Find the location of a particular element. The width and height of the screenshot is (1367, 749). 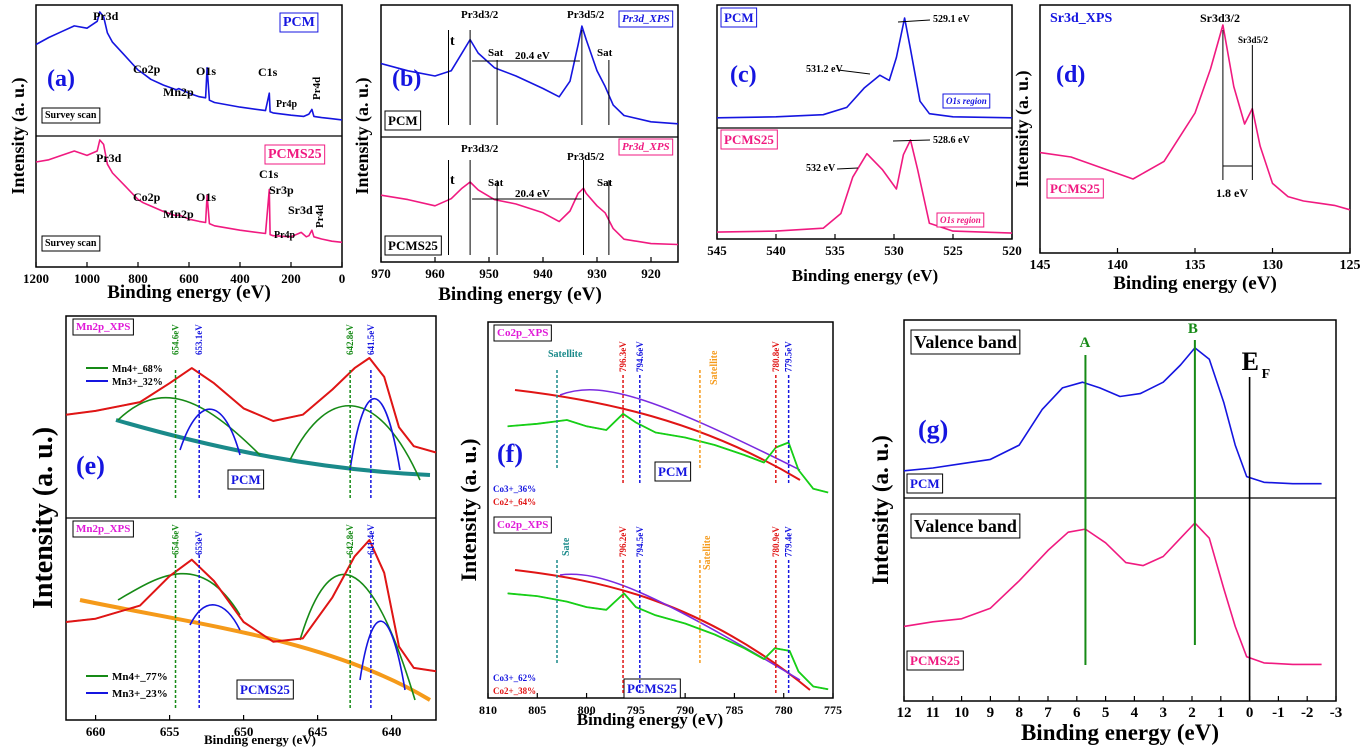

panel-b-pcm-legend: PCM is located at coordinates (403, 120).